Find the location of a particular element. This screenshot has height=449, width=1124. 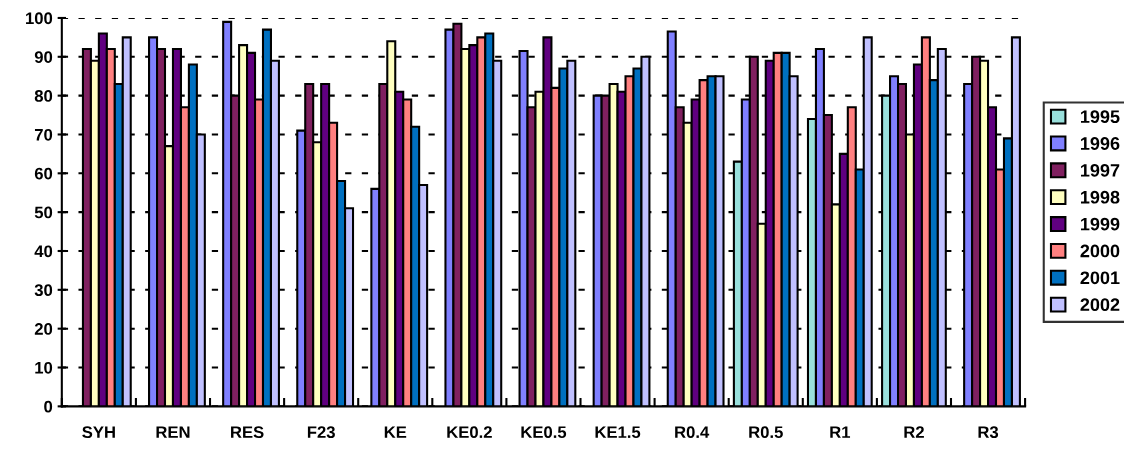

legend-label: 1996 is located at coordinates (1100, 143).